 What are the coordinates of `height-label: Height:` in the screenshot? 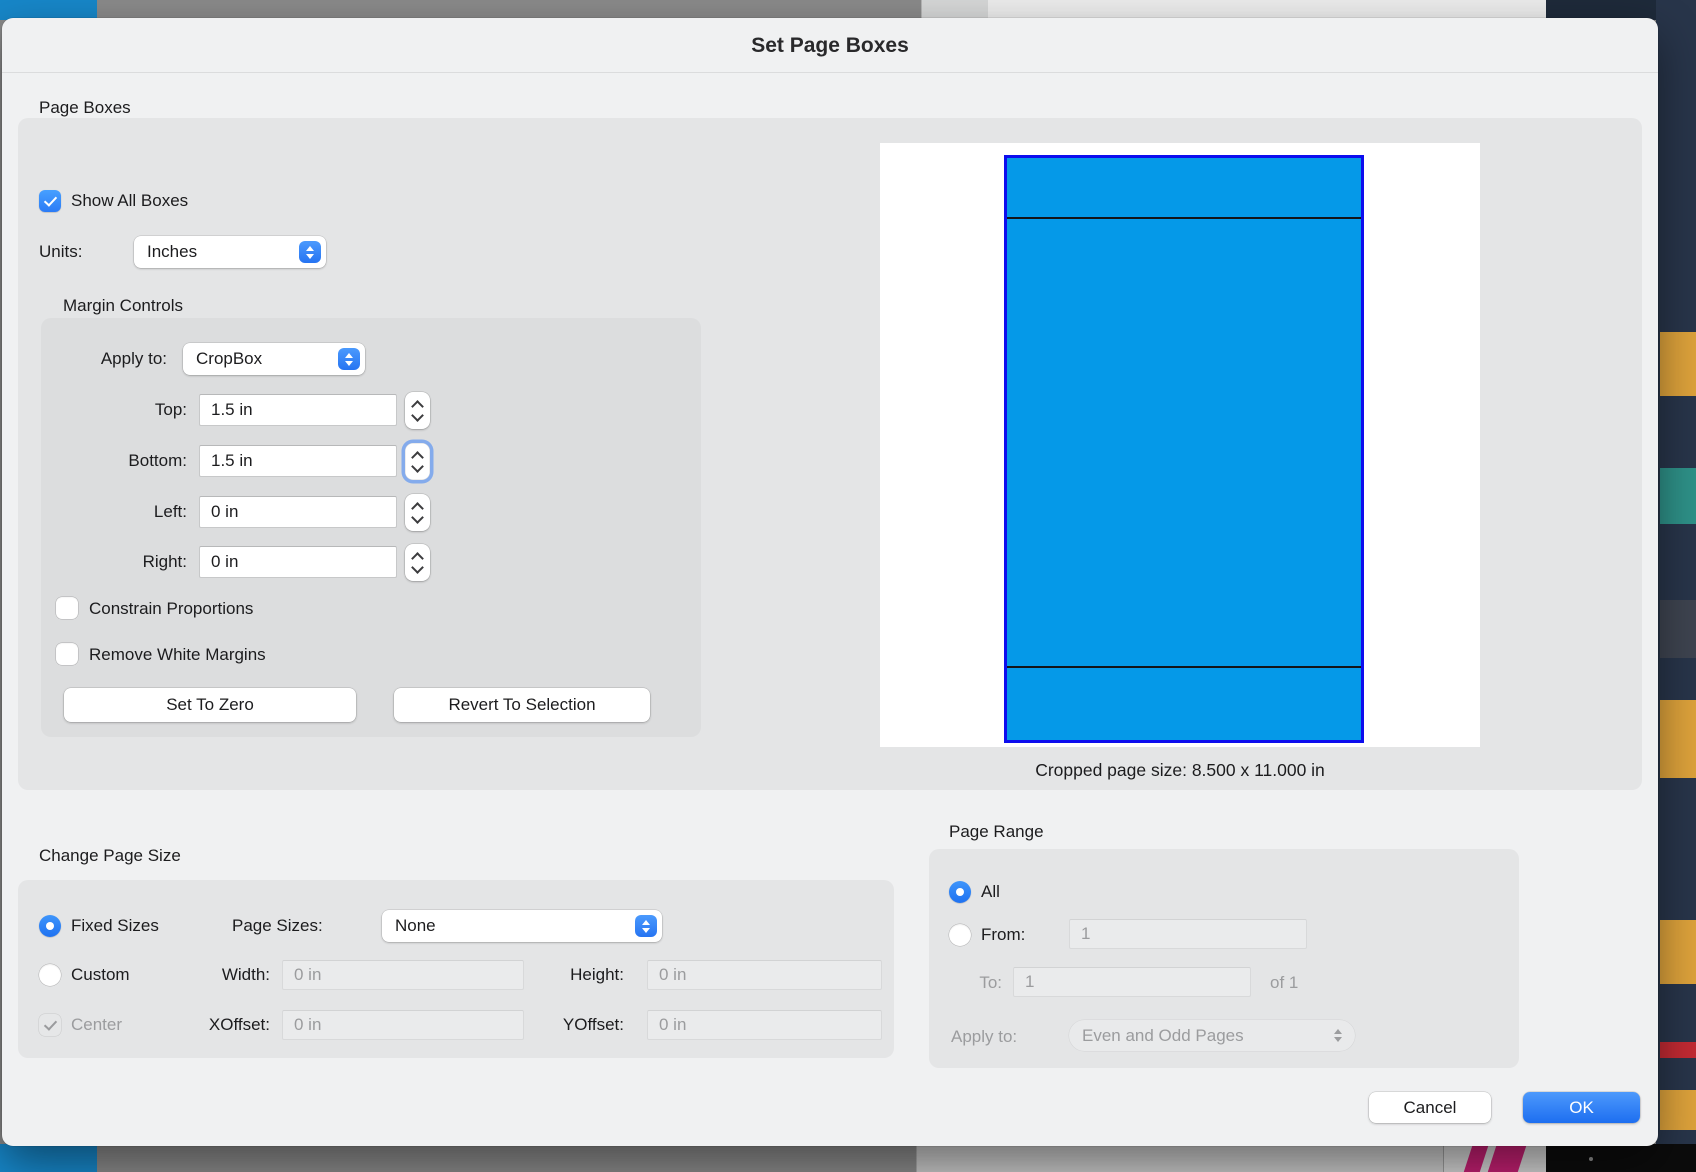 It's located at (597, 974).